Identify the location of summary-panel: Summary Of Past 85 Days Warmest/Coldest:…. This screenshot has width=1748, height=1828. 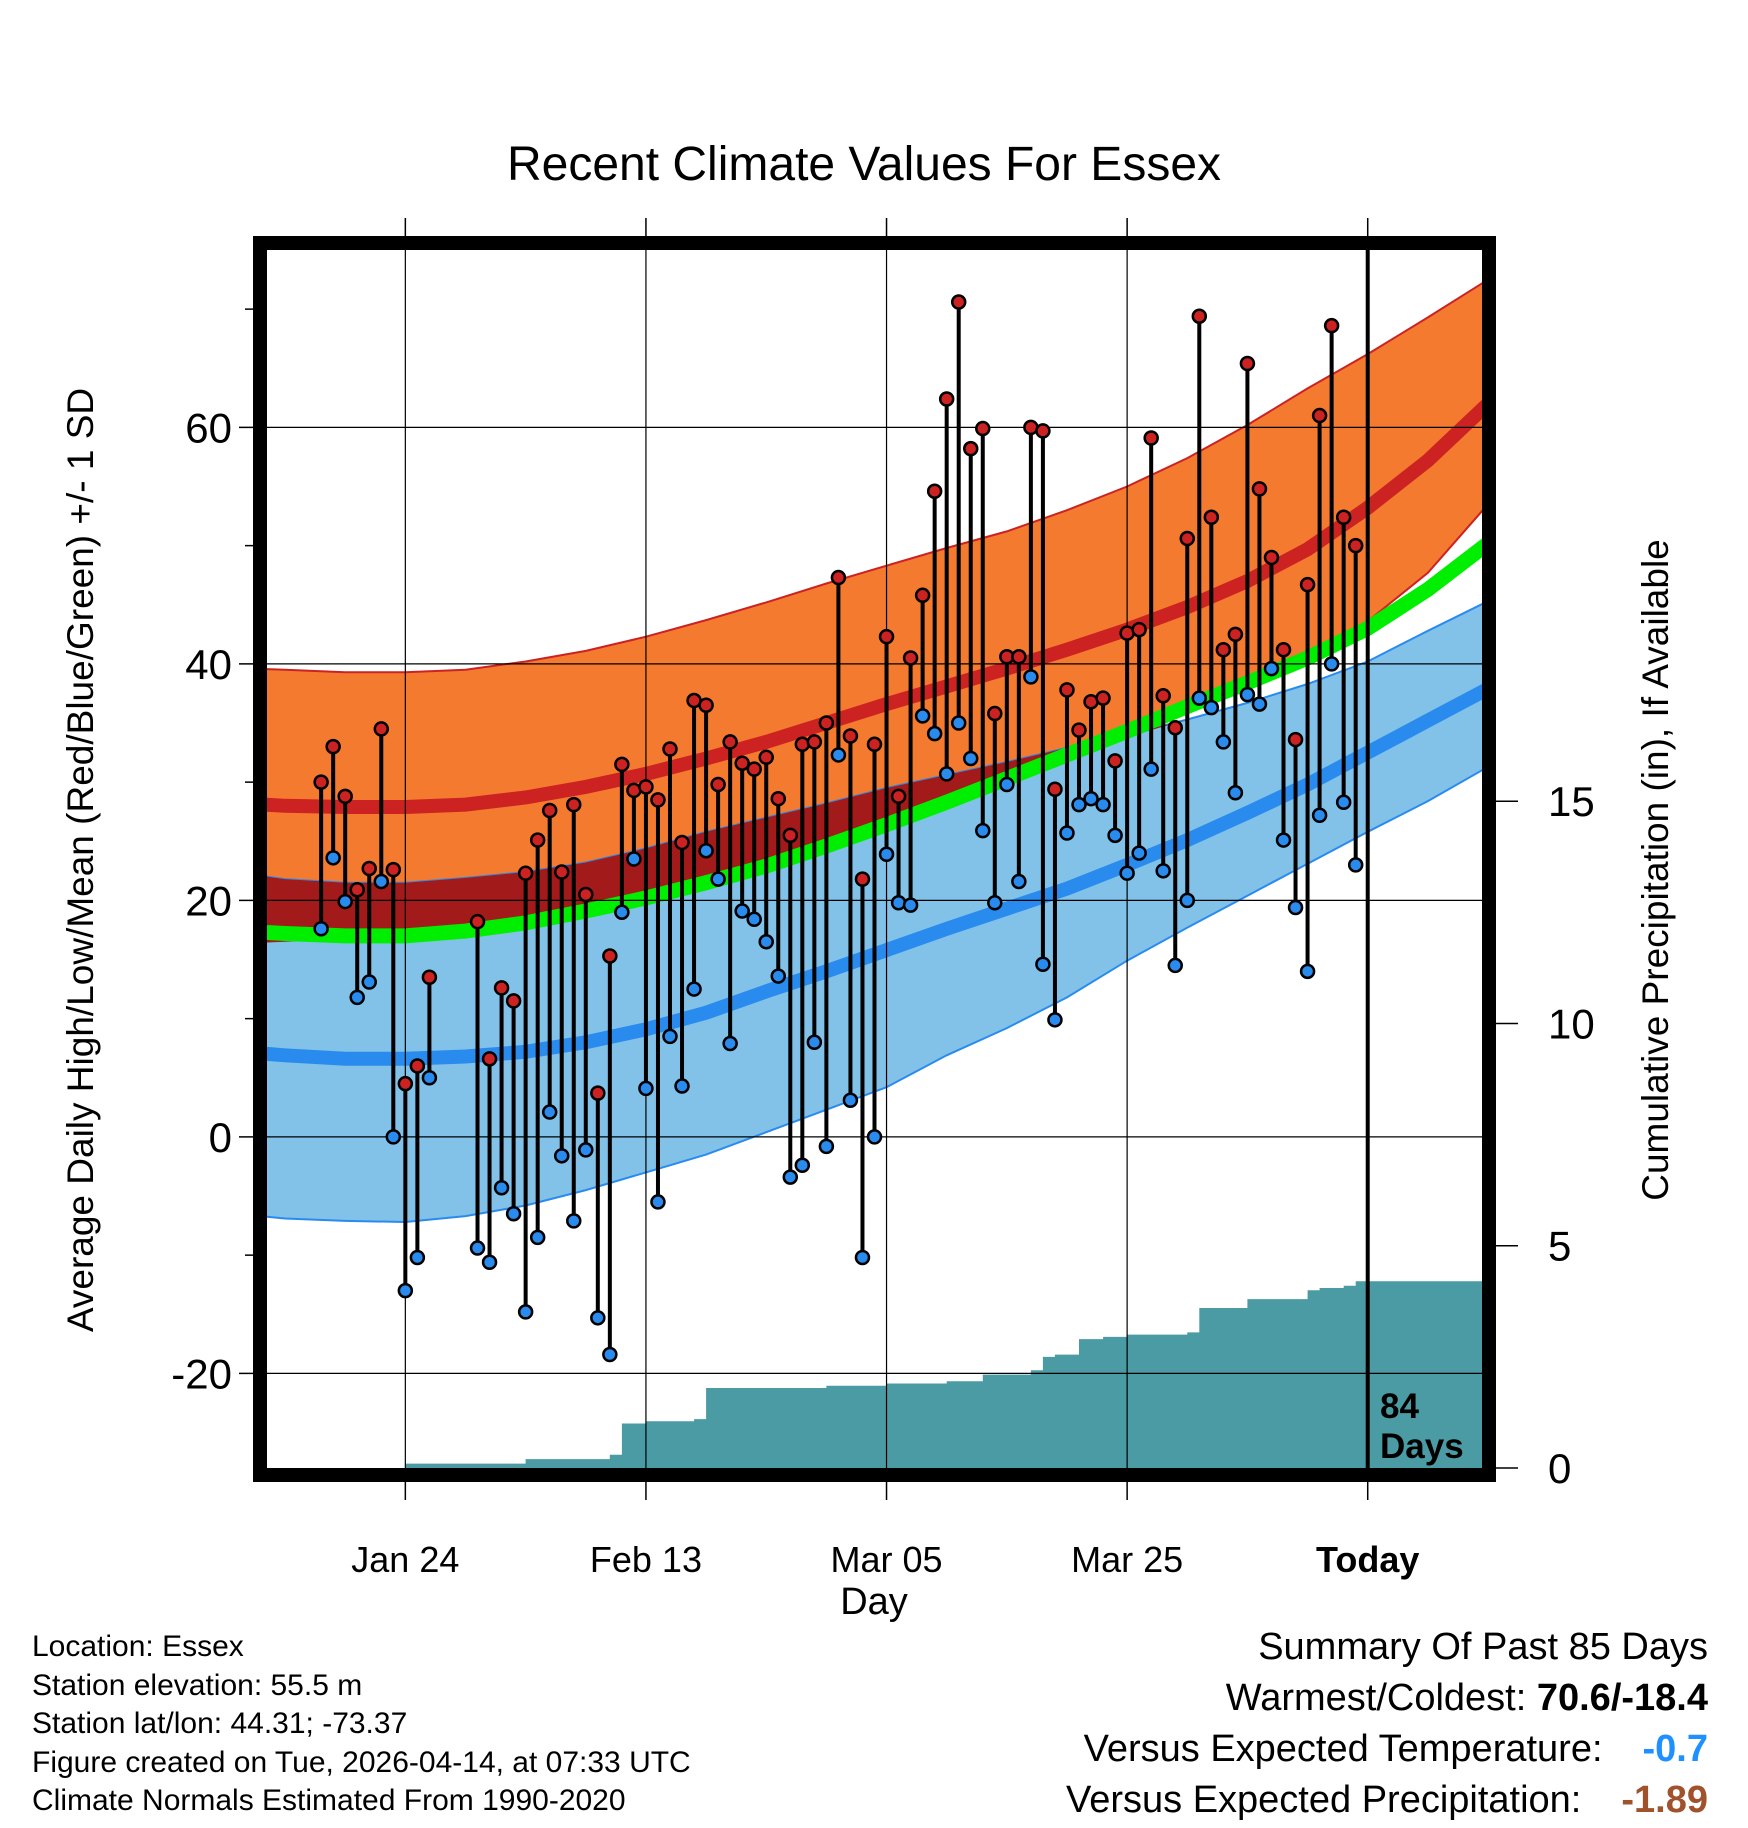
(1387, 1724).